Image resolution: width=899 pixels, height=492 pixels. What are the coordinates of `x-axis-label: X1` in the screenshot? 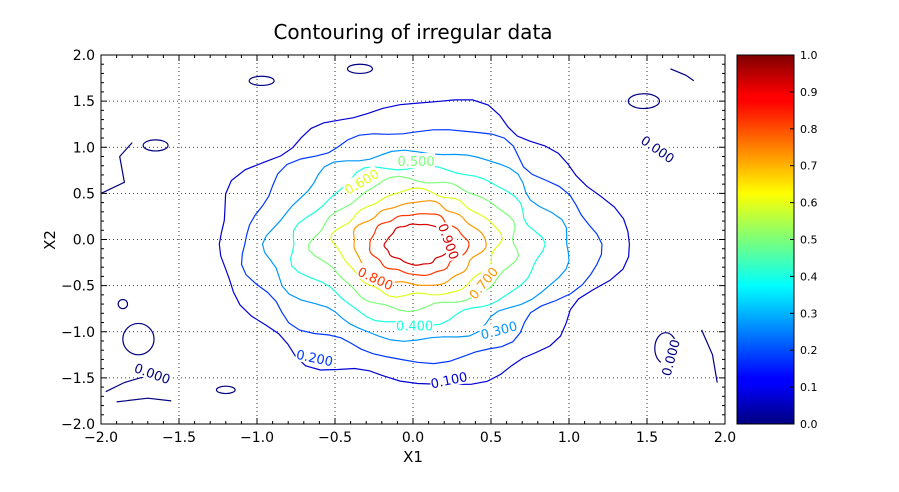 It's located at (413, 457).